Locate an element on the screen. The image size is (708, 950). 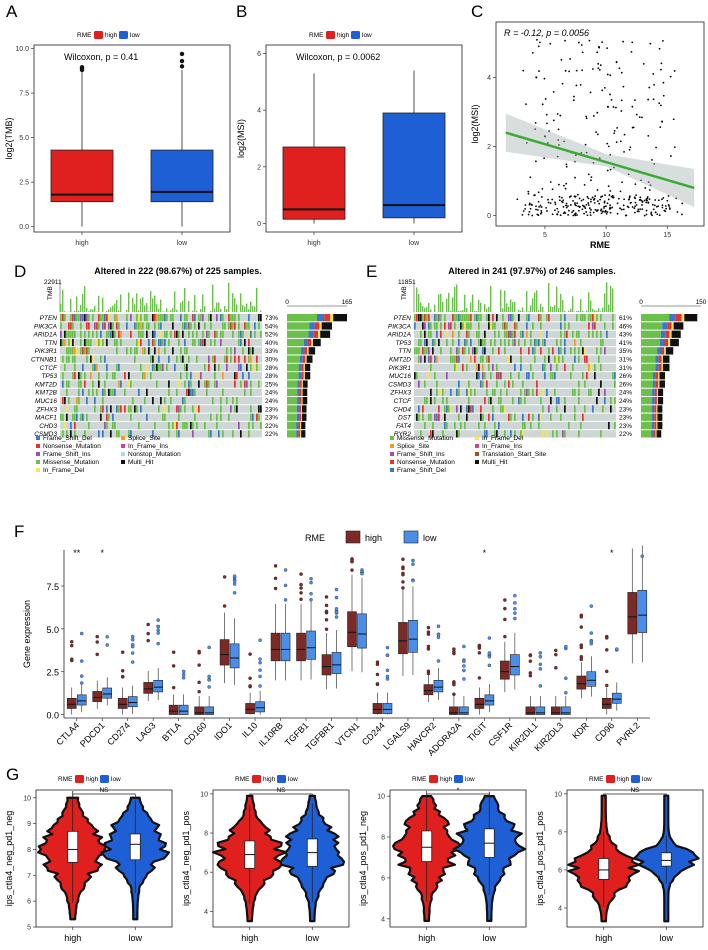
gene-percent: 31% is located at coordinates (625, 368).